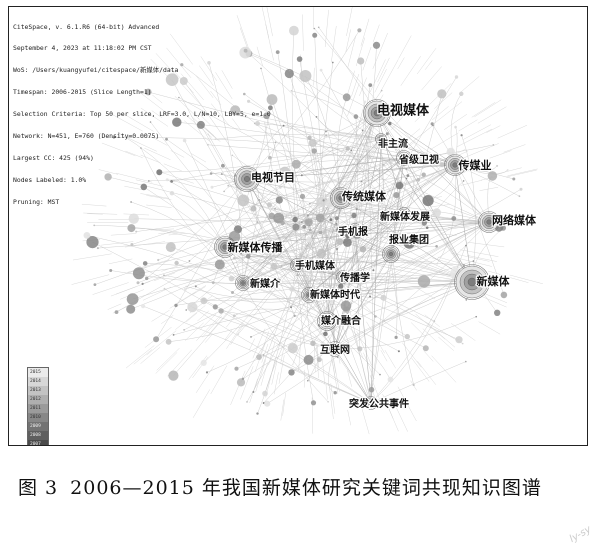  I want to click on keyword-label: 手机报, so click(353, 231).